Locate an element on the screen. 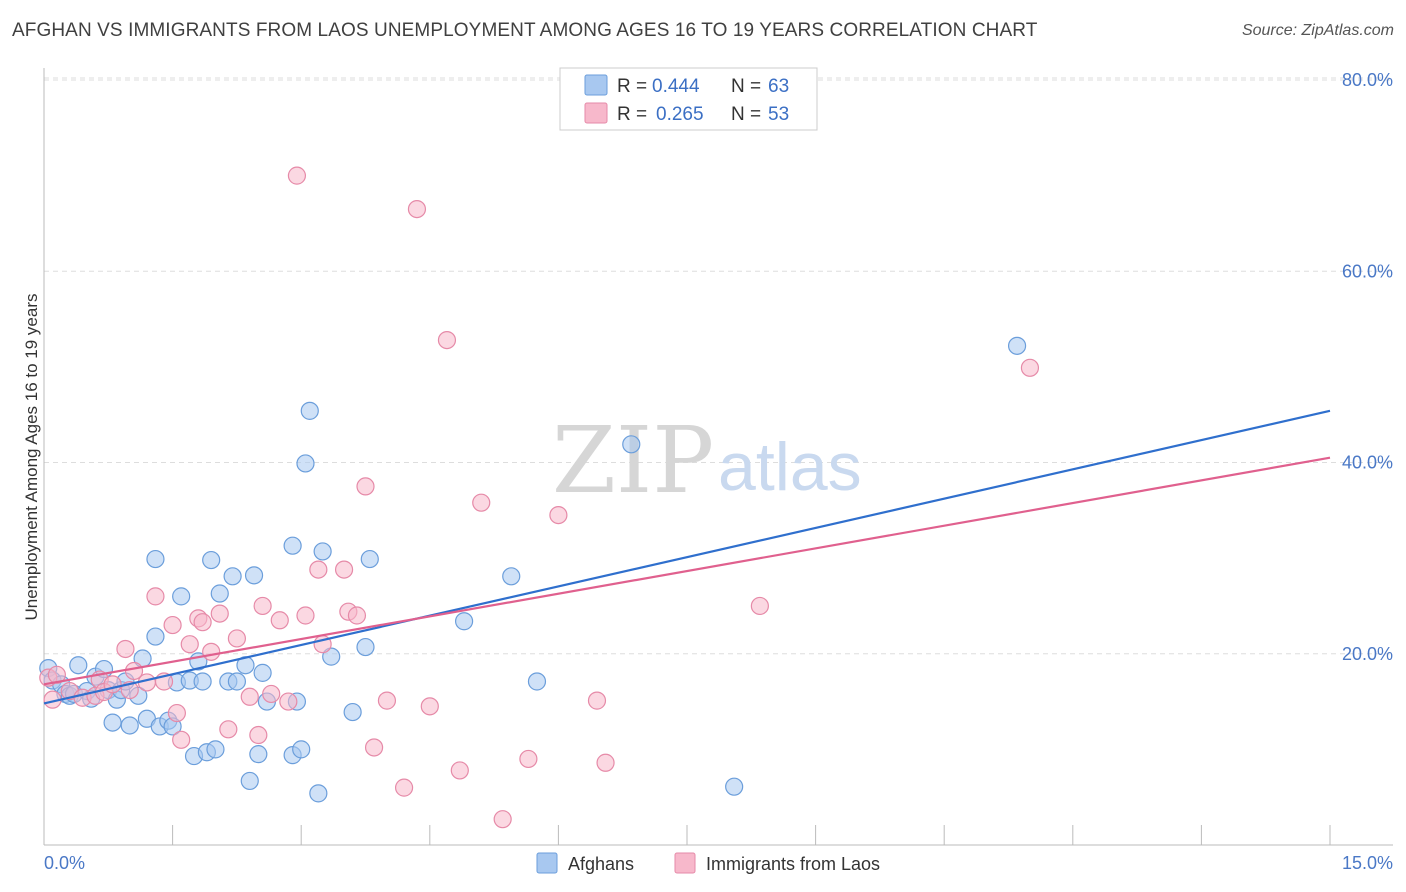 This screenshot has width=1406, height=892. bottom-legend-swatch-afghans is located at coordinates (547, 863).